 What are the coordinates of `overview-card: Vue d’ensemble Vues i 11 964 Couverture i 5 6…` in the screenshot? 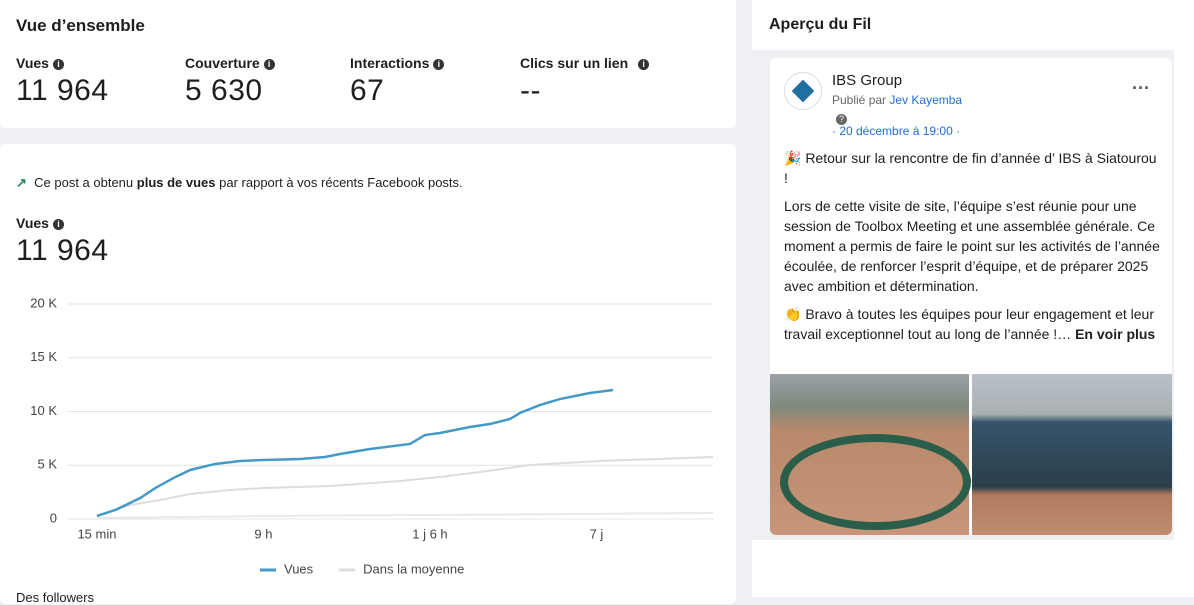 It's located at (368, 64).